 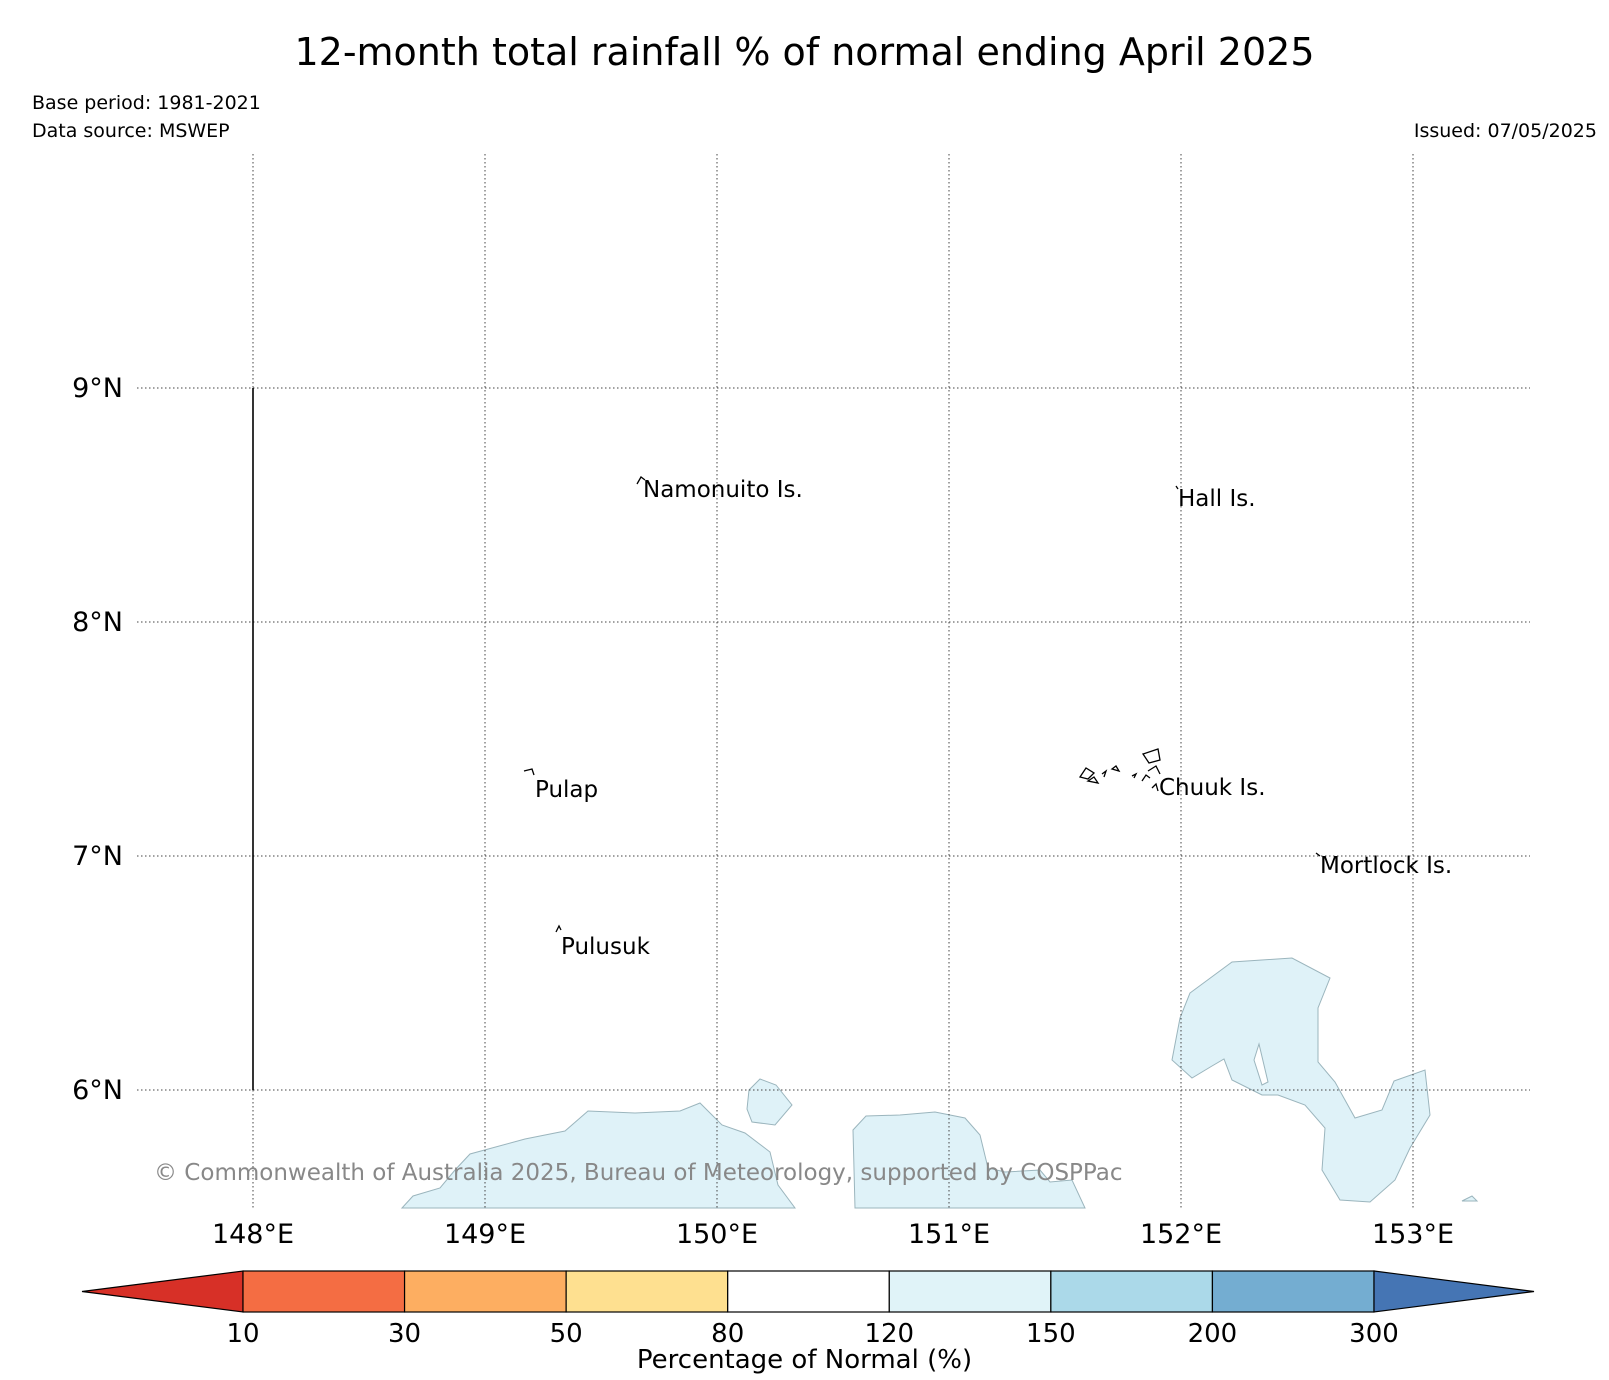 What do you see at coordinates (404, 1334) in the screenshot?
I see `colorbar-tick-30: 30` at bounding box center [404, 1334].